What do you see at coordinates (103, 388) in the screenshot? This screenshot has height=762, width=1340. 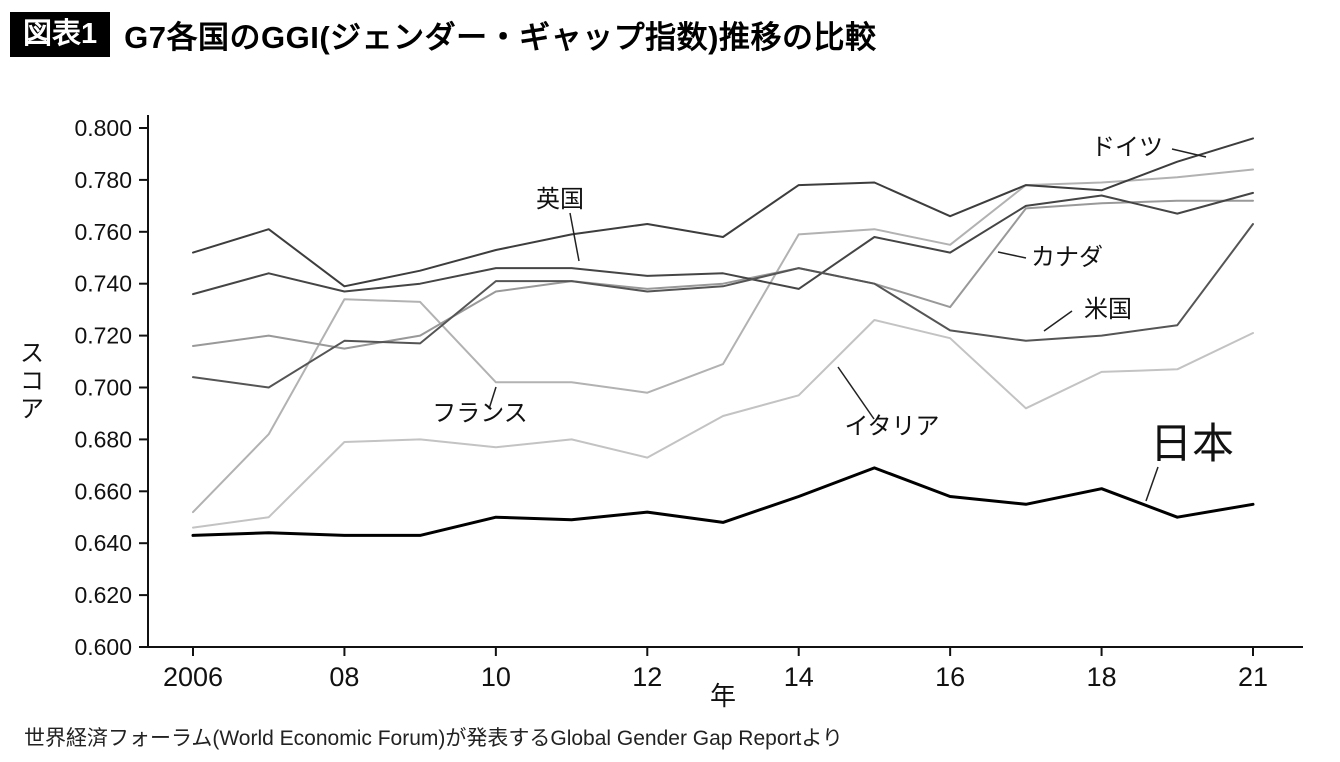 I see `y-tick-label: 0.700` at bounding box center [103, 388].